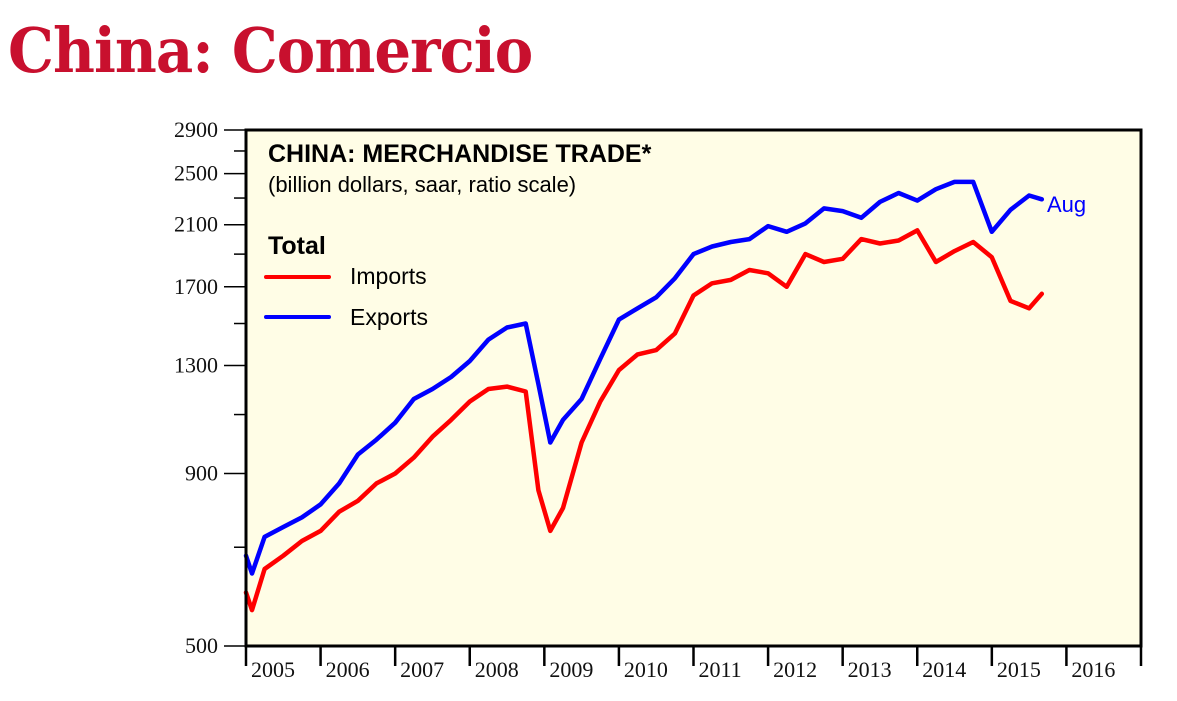 This screenshot has width=1177, height=701. What do you see at coordinates (196, 129) in the screenshot?
I see `y-tick-label: 2900` at bounding box center [196, 129].